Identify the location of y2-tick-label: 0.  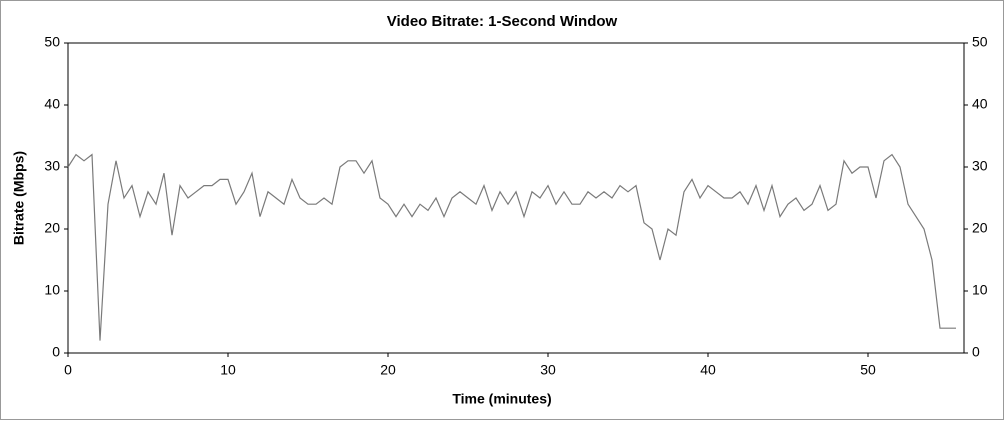
(976, 352).